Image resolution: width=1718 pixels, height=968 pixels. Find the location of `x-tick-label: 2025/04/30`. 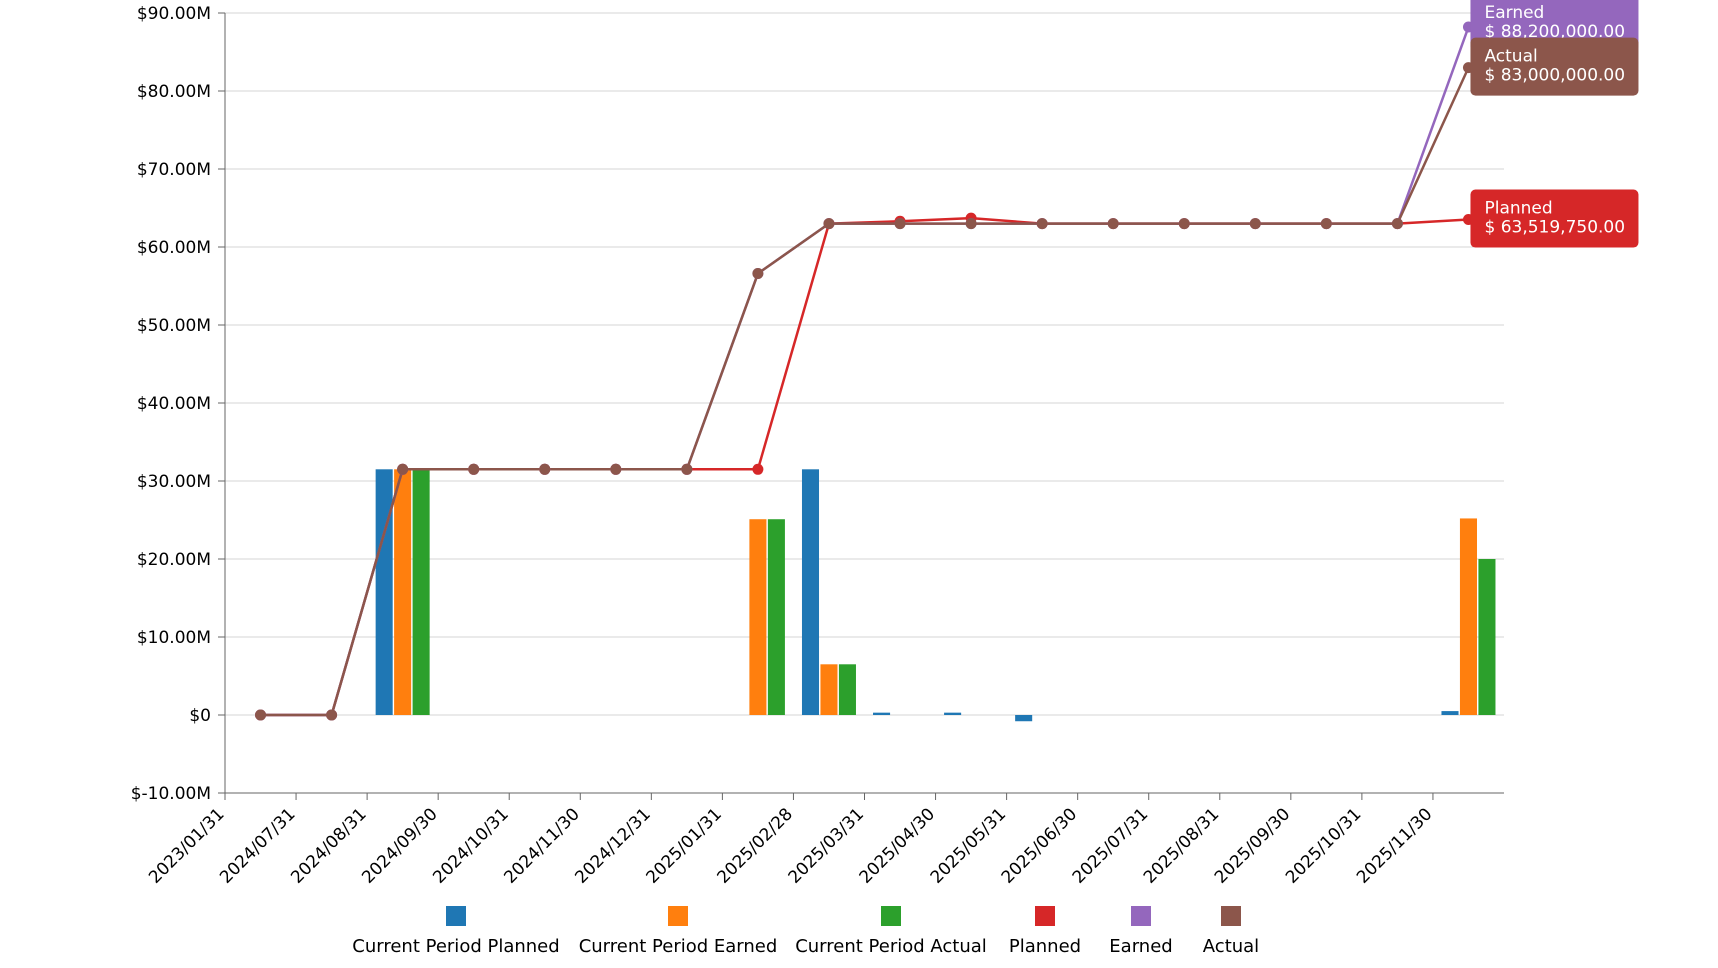

x-tick-label: 2025/04/30 is located at coordinates (897, 845).